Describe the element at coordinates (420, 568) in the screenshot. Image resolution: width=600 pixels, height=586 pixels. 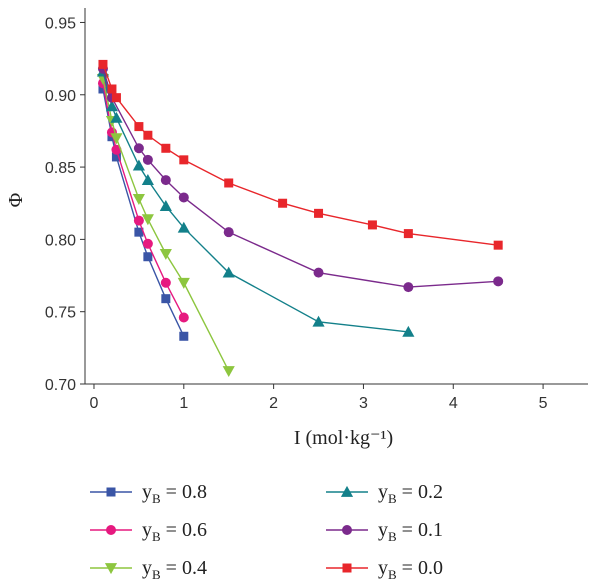
I see `legend-label-value: = 0.0` at that location.